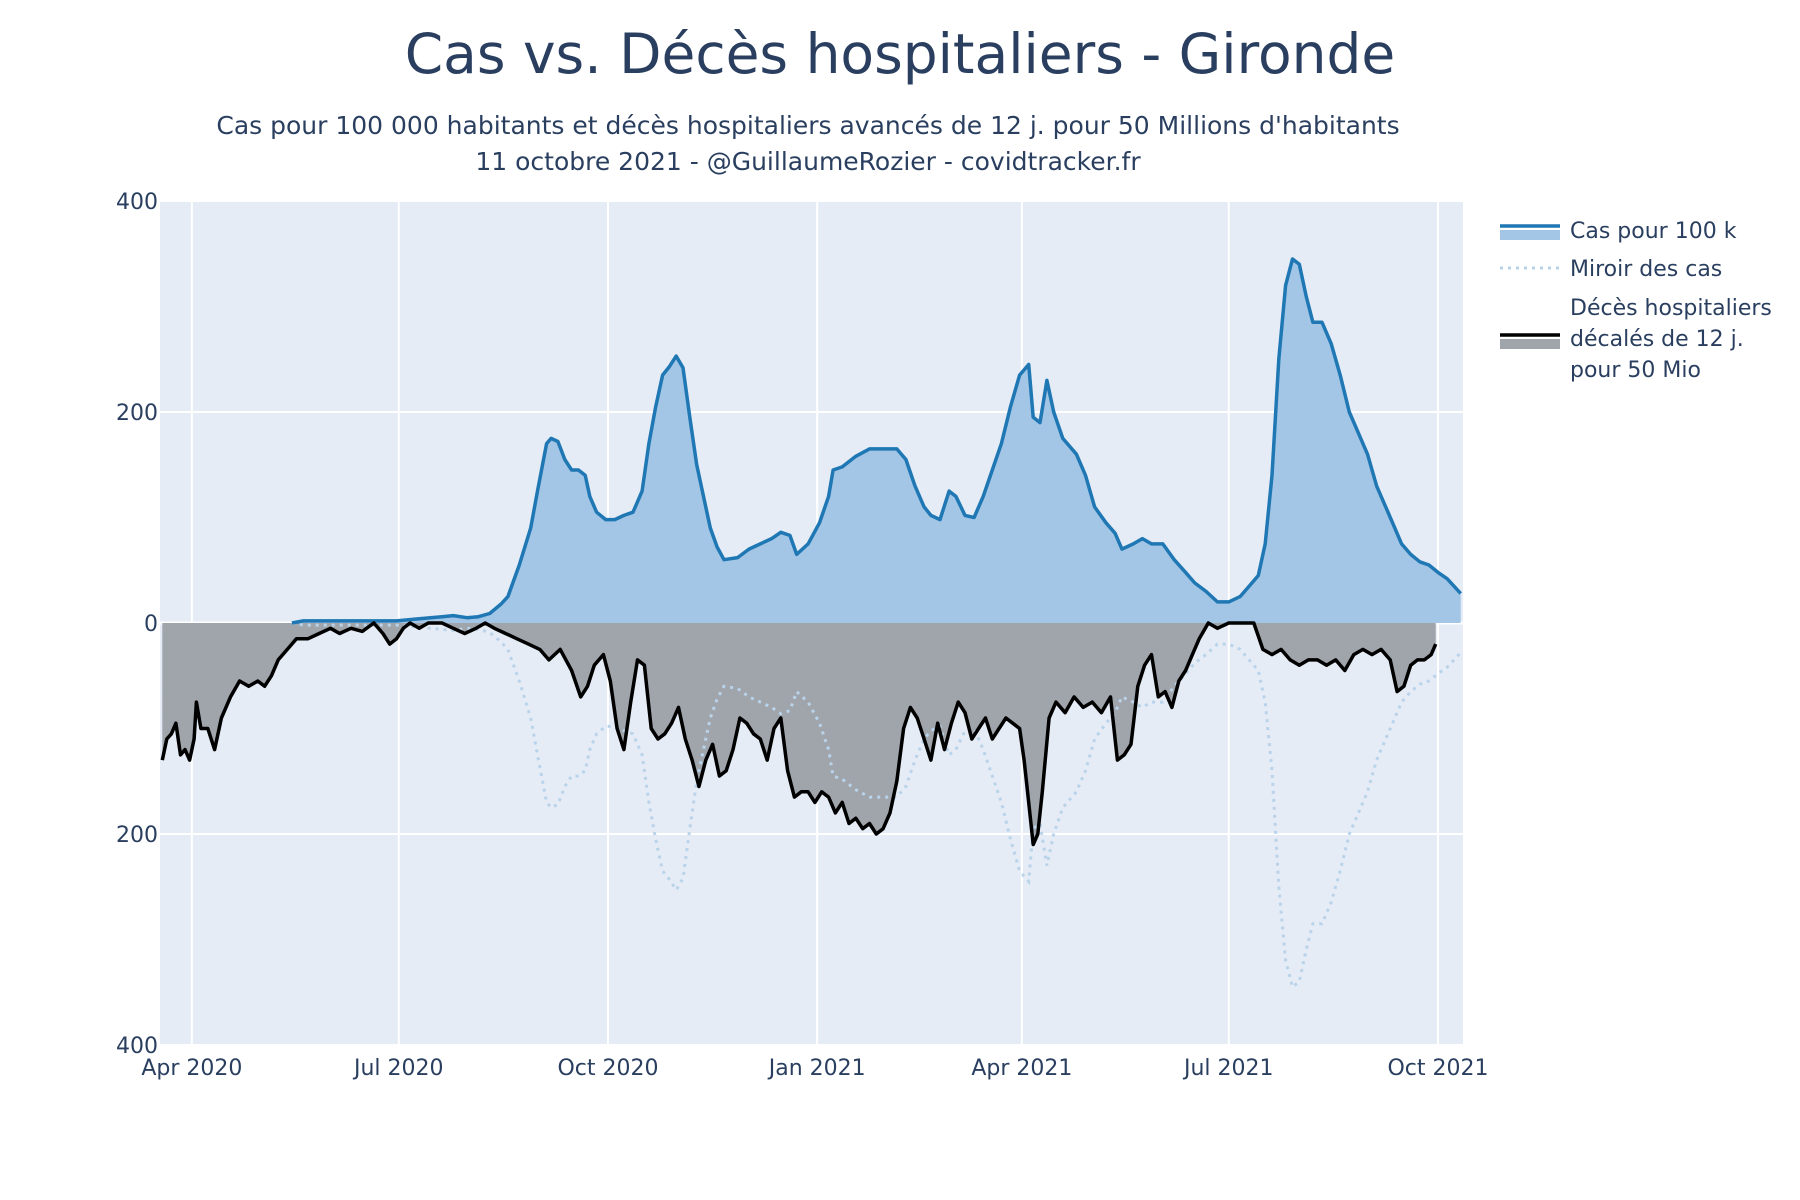 The image size is (1800, 1200). Describe the element at coordinates (1671, 308) in the screenshot. I see `legend-label-deaths-line-1: Décès hospitaliers` at that location.